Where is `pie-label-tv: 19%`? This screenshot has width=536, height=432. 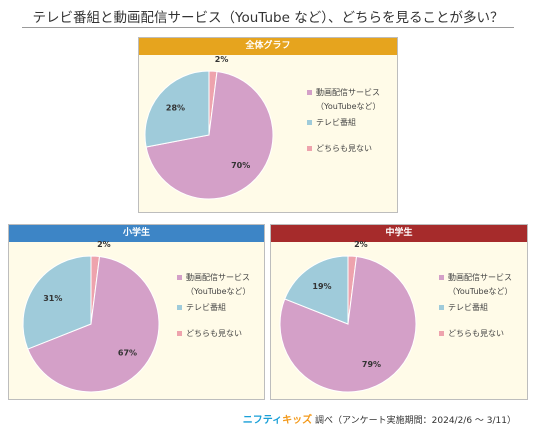 pie-label-tv: 19% is located at coordinates (321, 286).